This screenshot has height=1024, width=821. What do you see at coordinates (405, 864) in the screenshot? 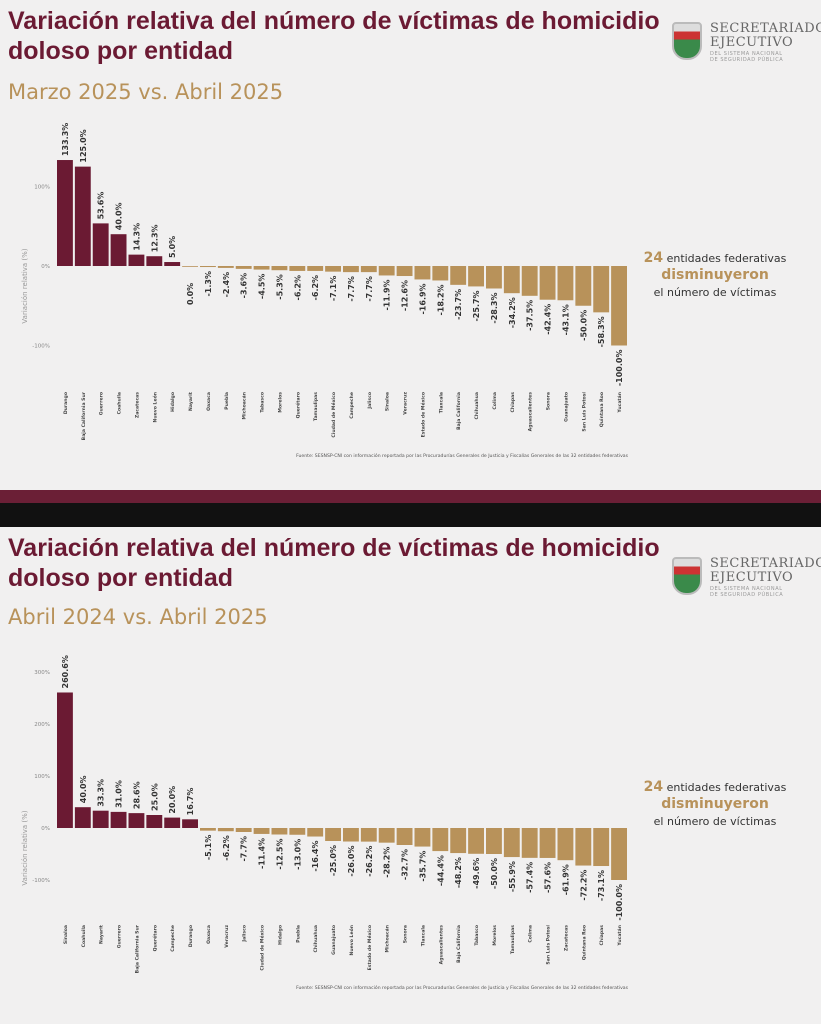
I see `value-label: -32.7%` at bounding box center [405, 864].